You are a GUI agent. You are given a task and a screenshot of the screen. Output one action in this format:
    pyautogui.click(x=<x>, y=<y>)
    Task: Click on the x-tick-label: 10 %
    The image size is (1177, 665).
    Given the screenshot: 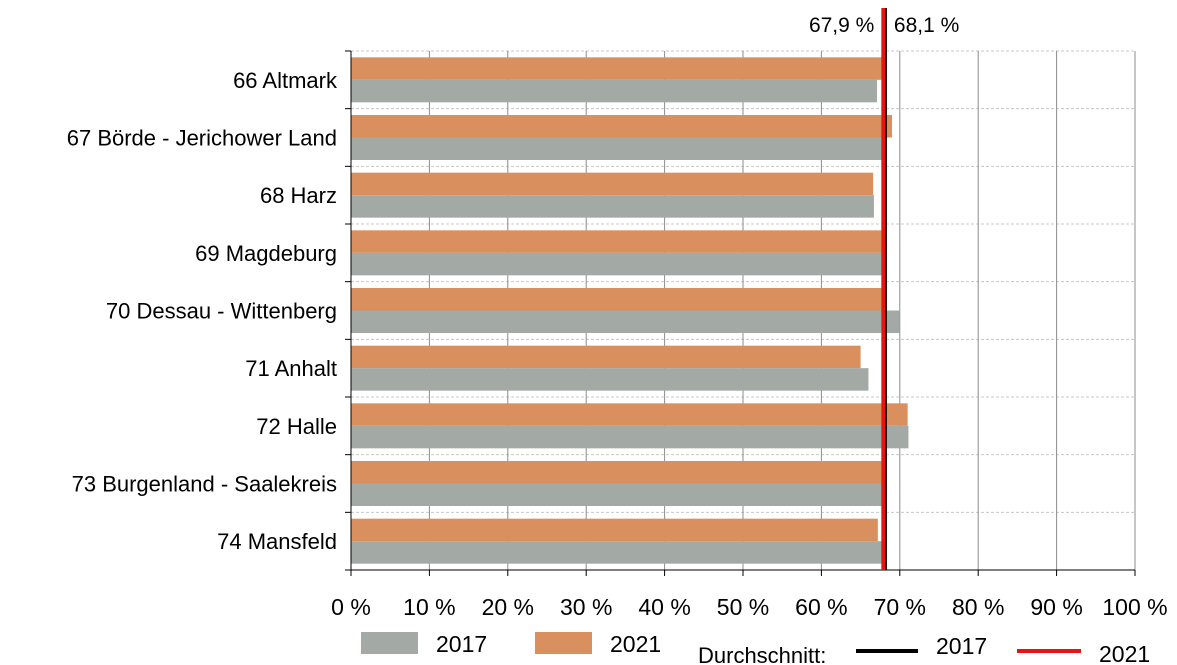 What is the action you would take?
    pyautogui.click(x=429, y=607)
    